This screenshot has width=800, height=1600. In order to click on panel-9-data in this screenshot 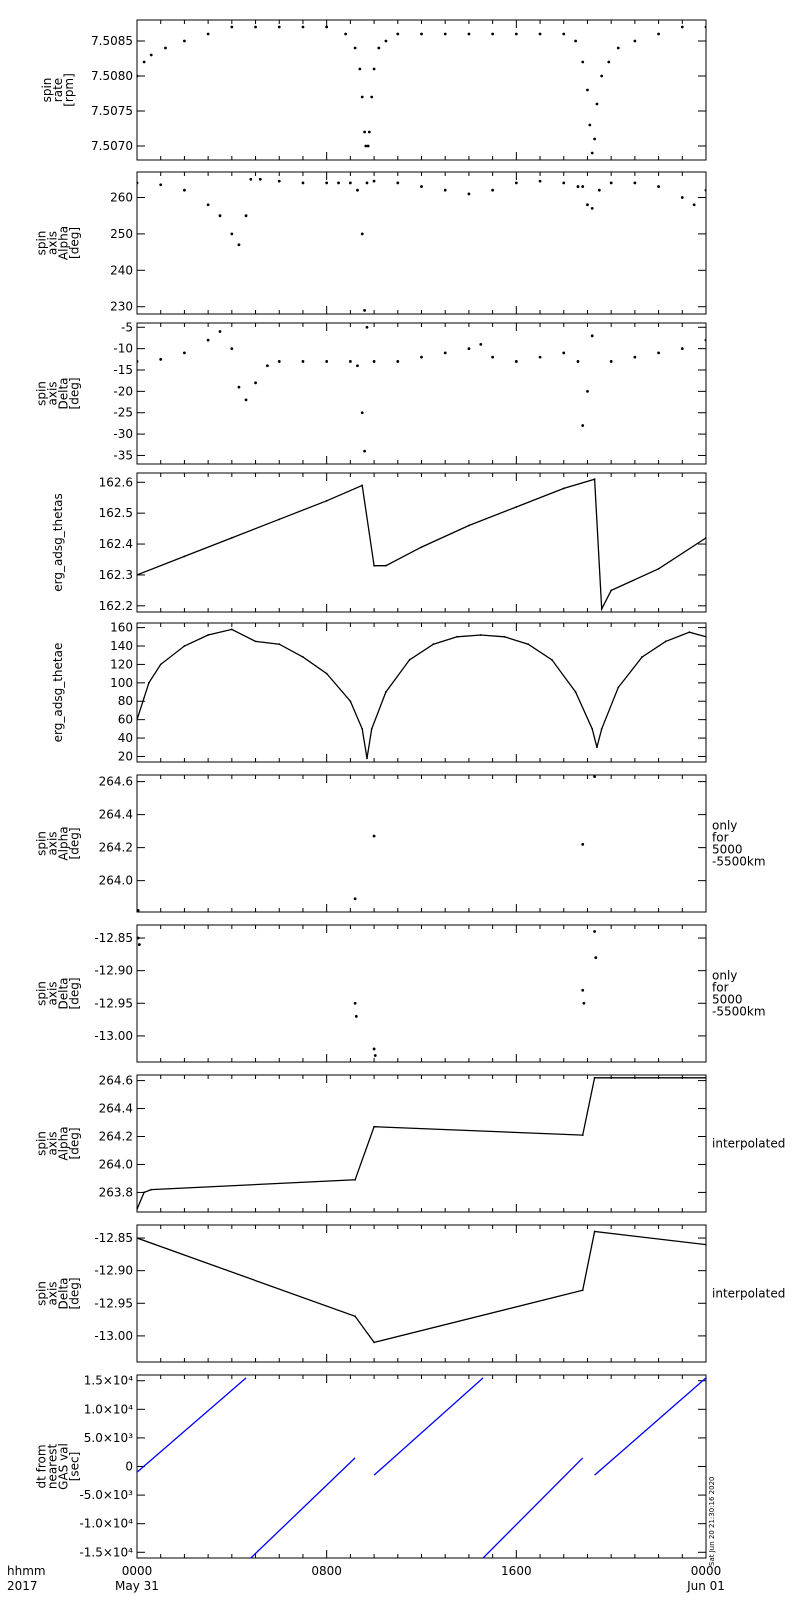, I will do `click(421, 1287)`.